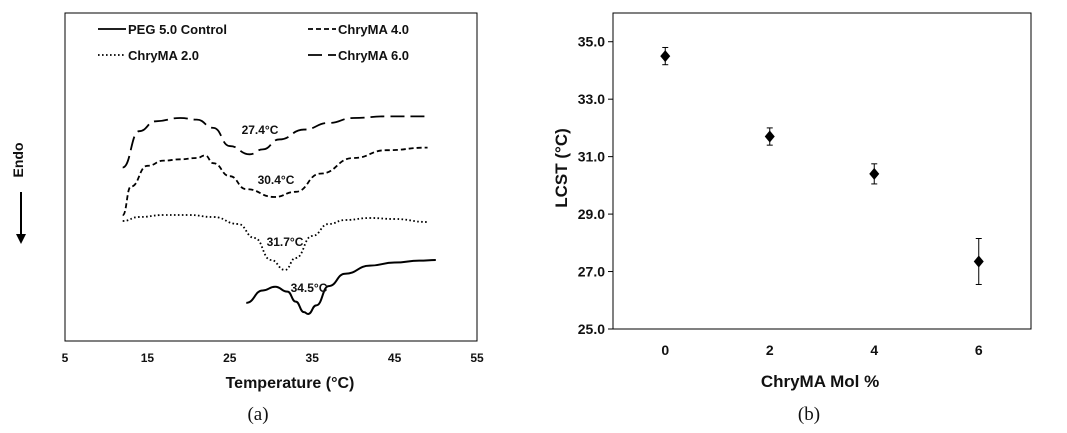 The image size is (1067, 433). What do you see at coordinates (477, 358) in the screenshot?
I see `x-tick-label: 55` at bounding box center [477, 358].